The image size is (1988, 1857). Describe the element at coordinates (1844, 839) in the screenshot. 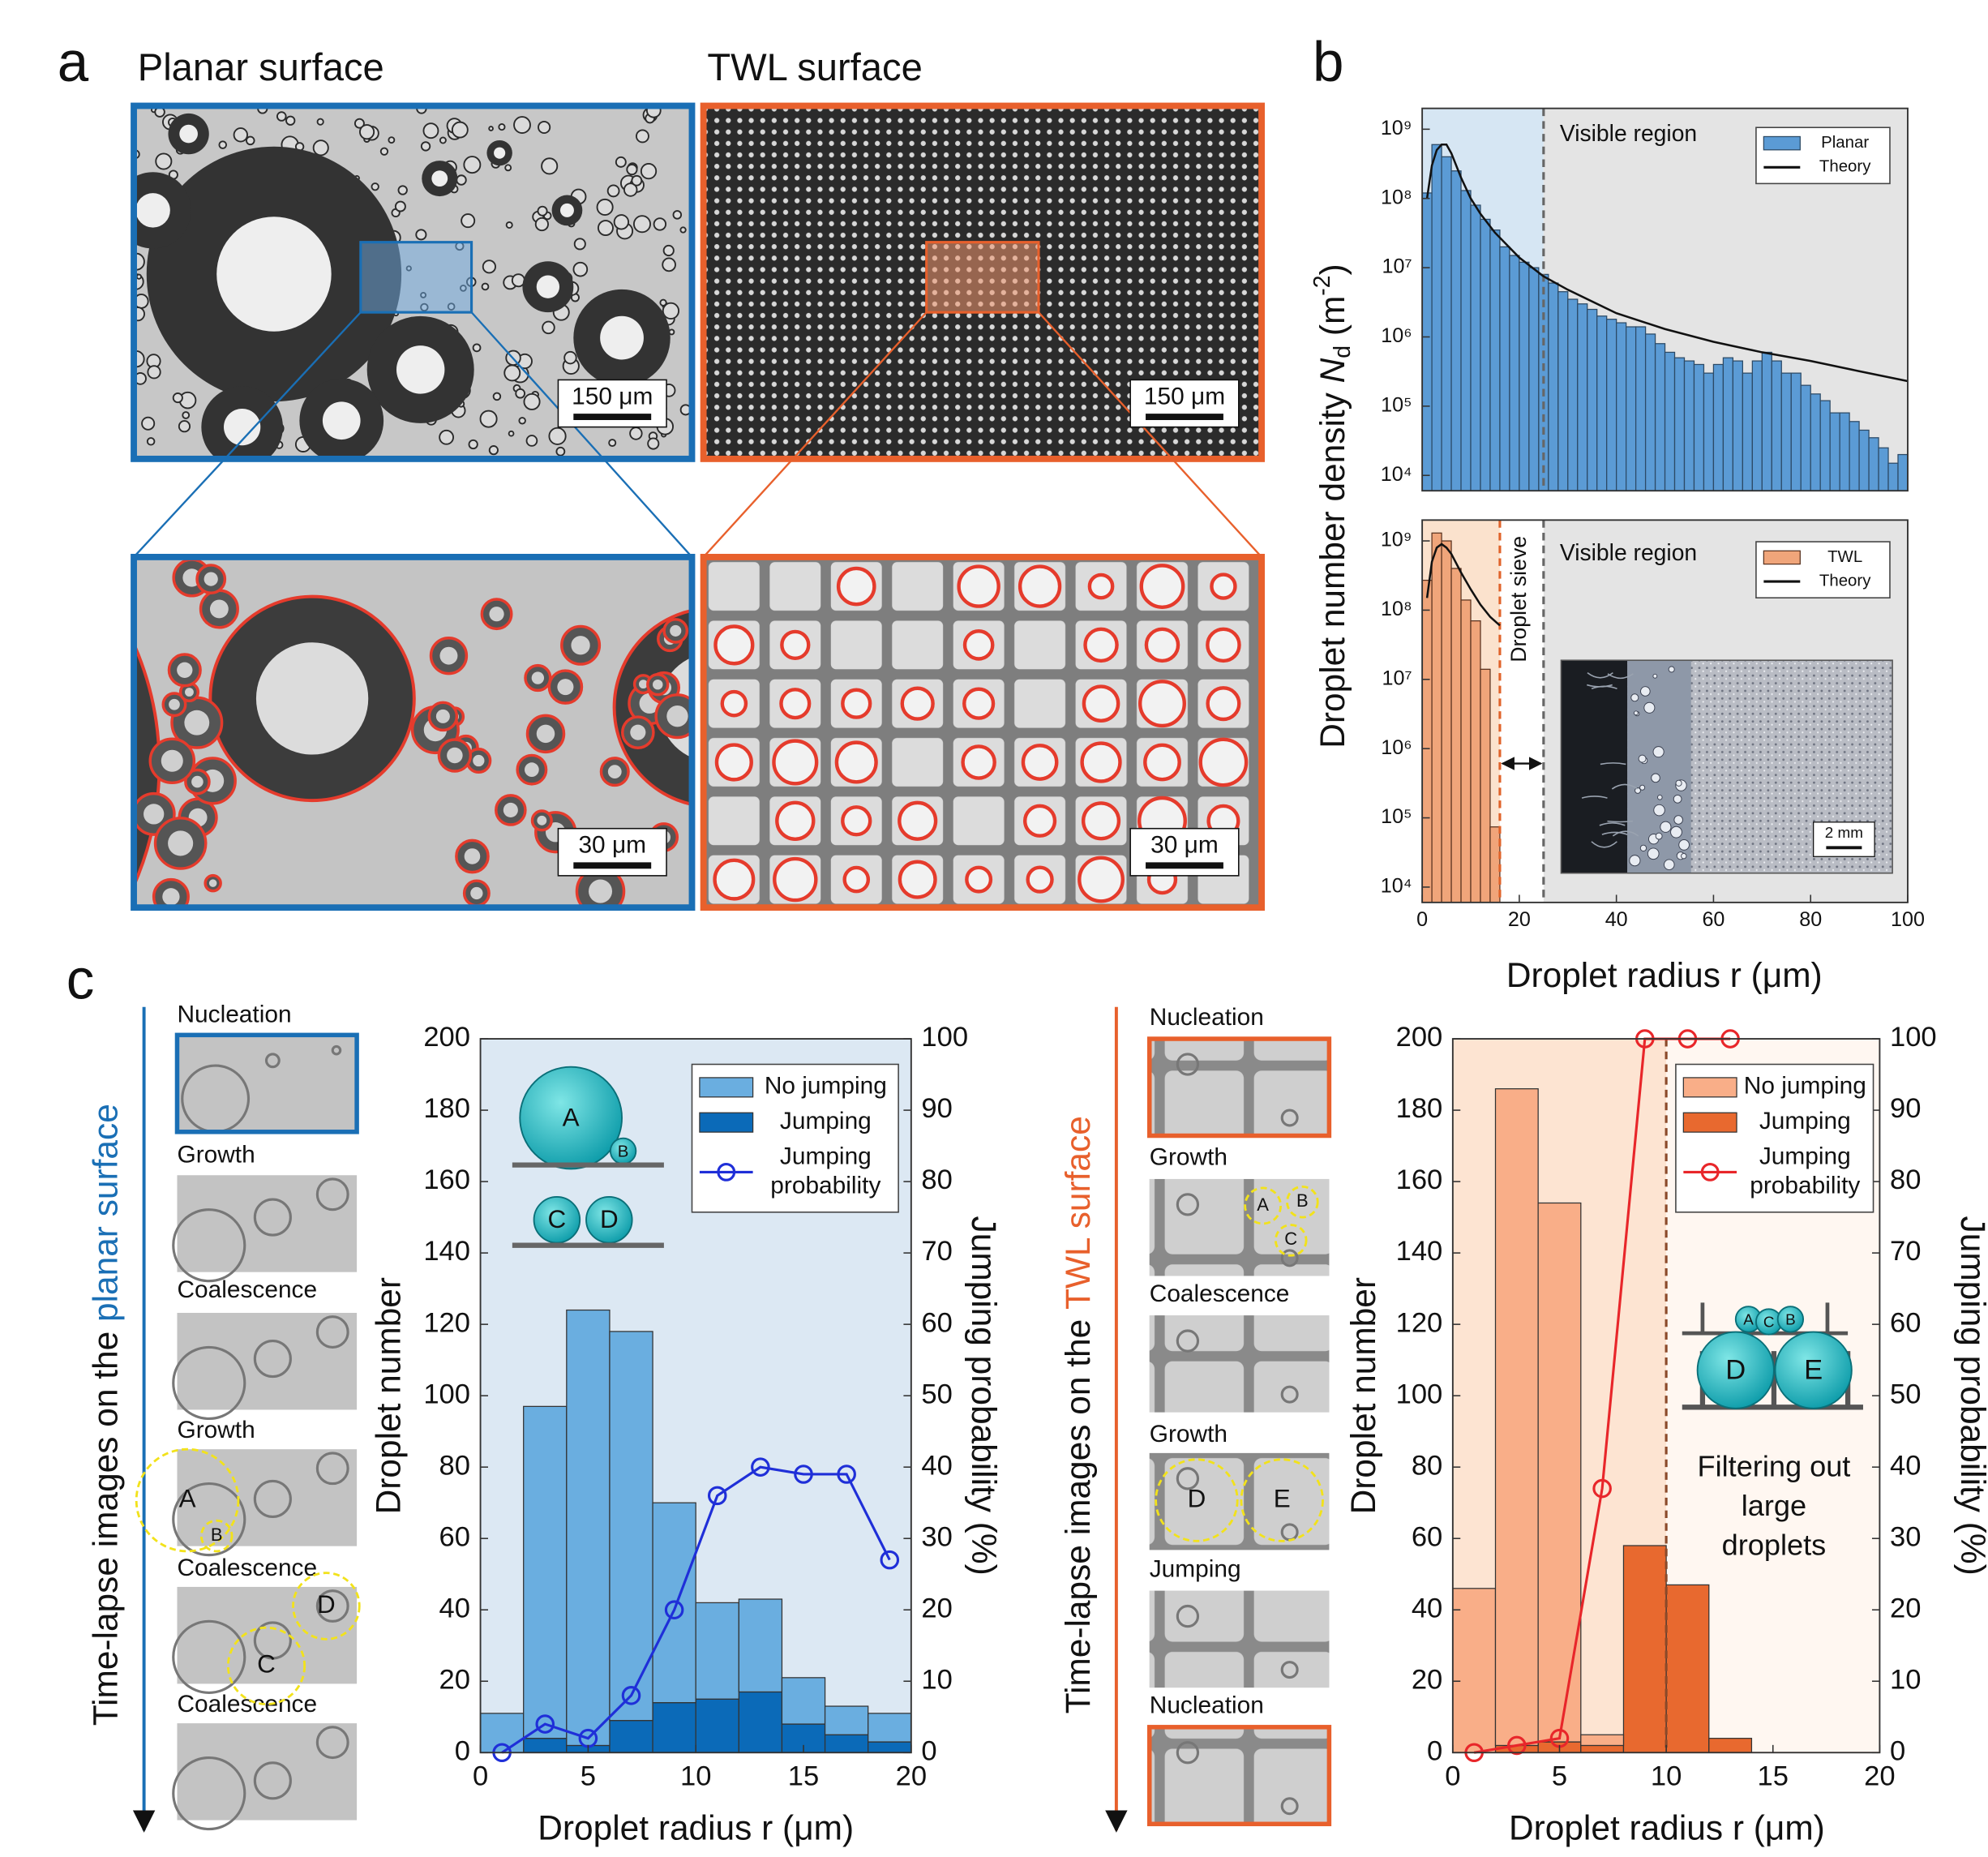

I see `inset-scale-box` at that location.